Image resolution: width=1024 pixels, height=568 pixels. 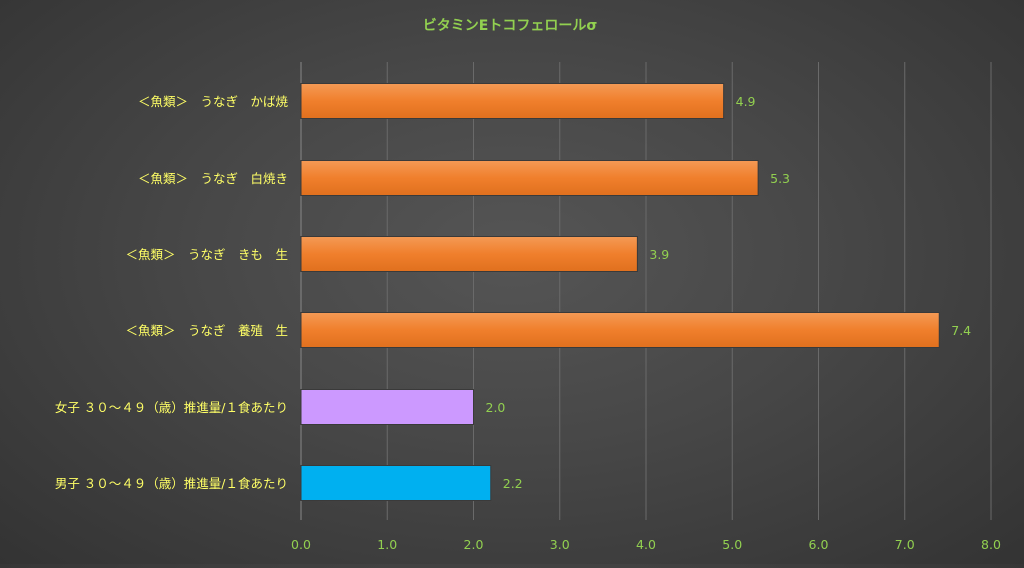 I want to click on x-tick-label: 7.0, so click(x=905, y=544).